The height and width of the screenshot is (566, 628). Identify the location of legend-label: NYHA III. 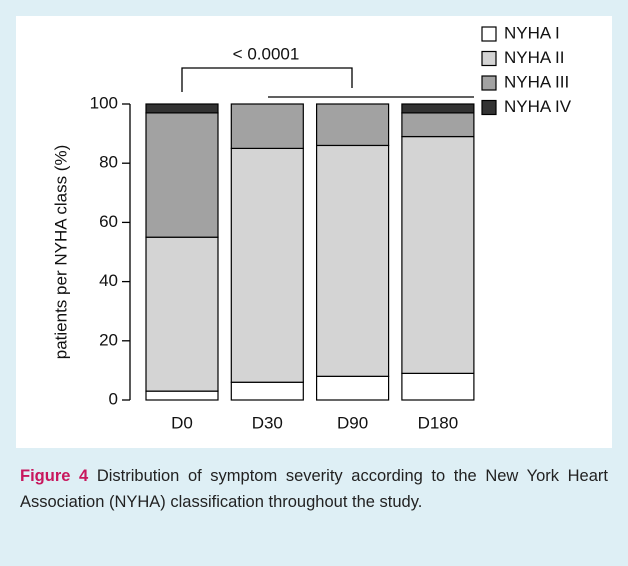
(536, 81).